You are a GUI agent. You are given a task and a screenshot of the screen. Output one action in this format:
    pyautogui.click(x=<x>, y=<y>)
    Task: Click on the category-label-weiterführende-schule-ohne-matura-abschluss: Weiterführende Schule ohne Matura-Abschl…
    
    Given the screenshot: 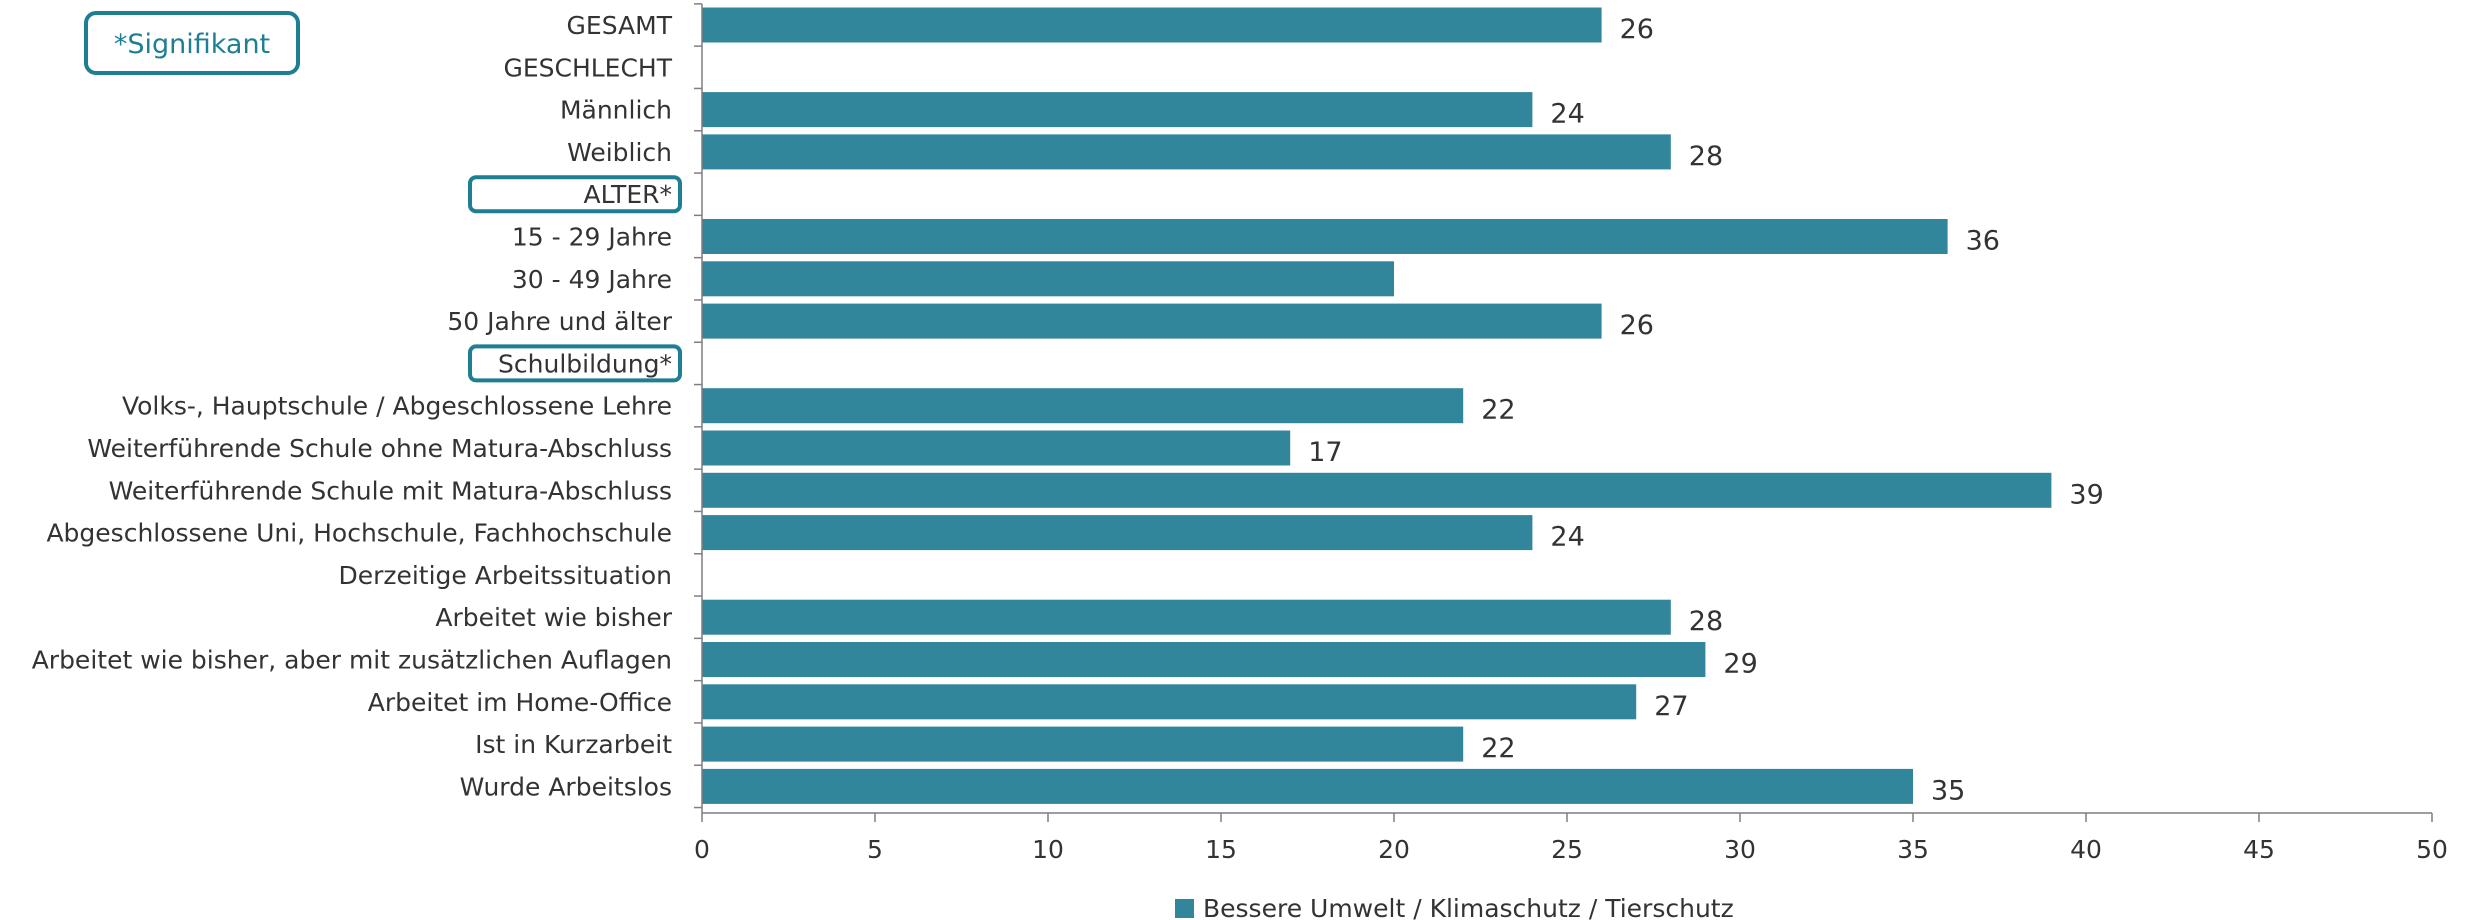 What is the action you would take?
    pyautogui.click(x=379, y=448)
    